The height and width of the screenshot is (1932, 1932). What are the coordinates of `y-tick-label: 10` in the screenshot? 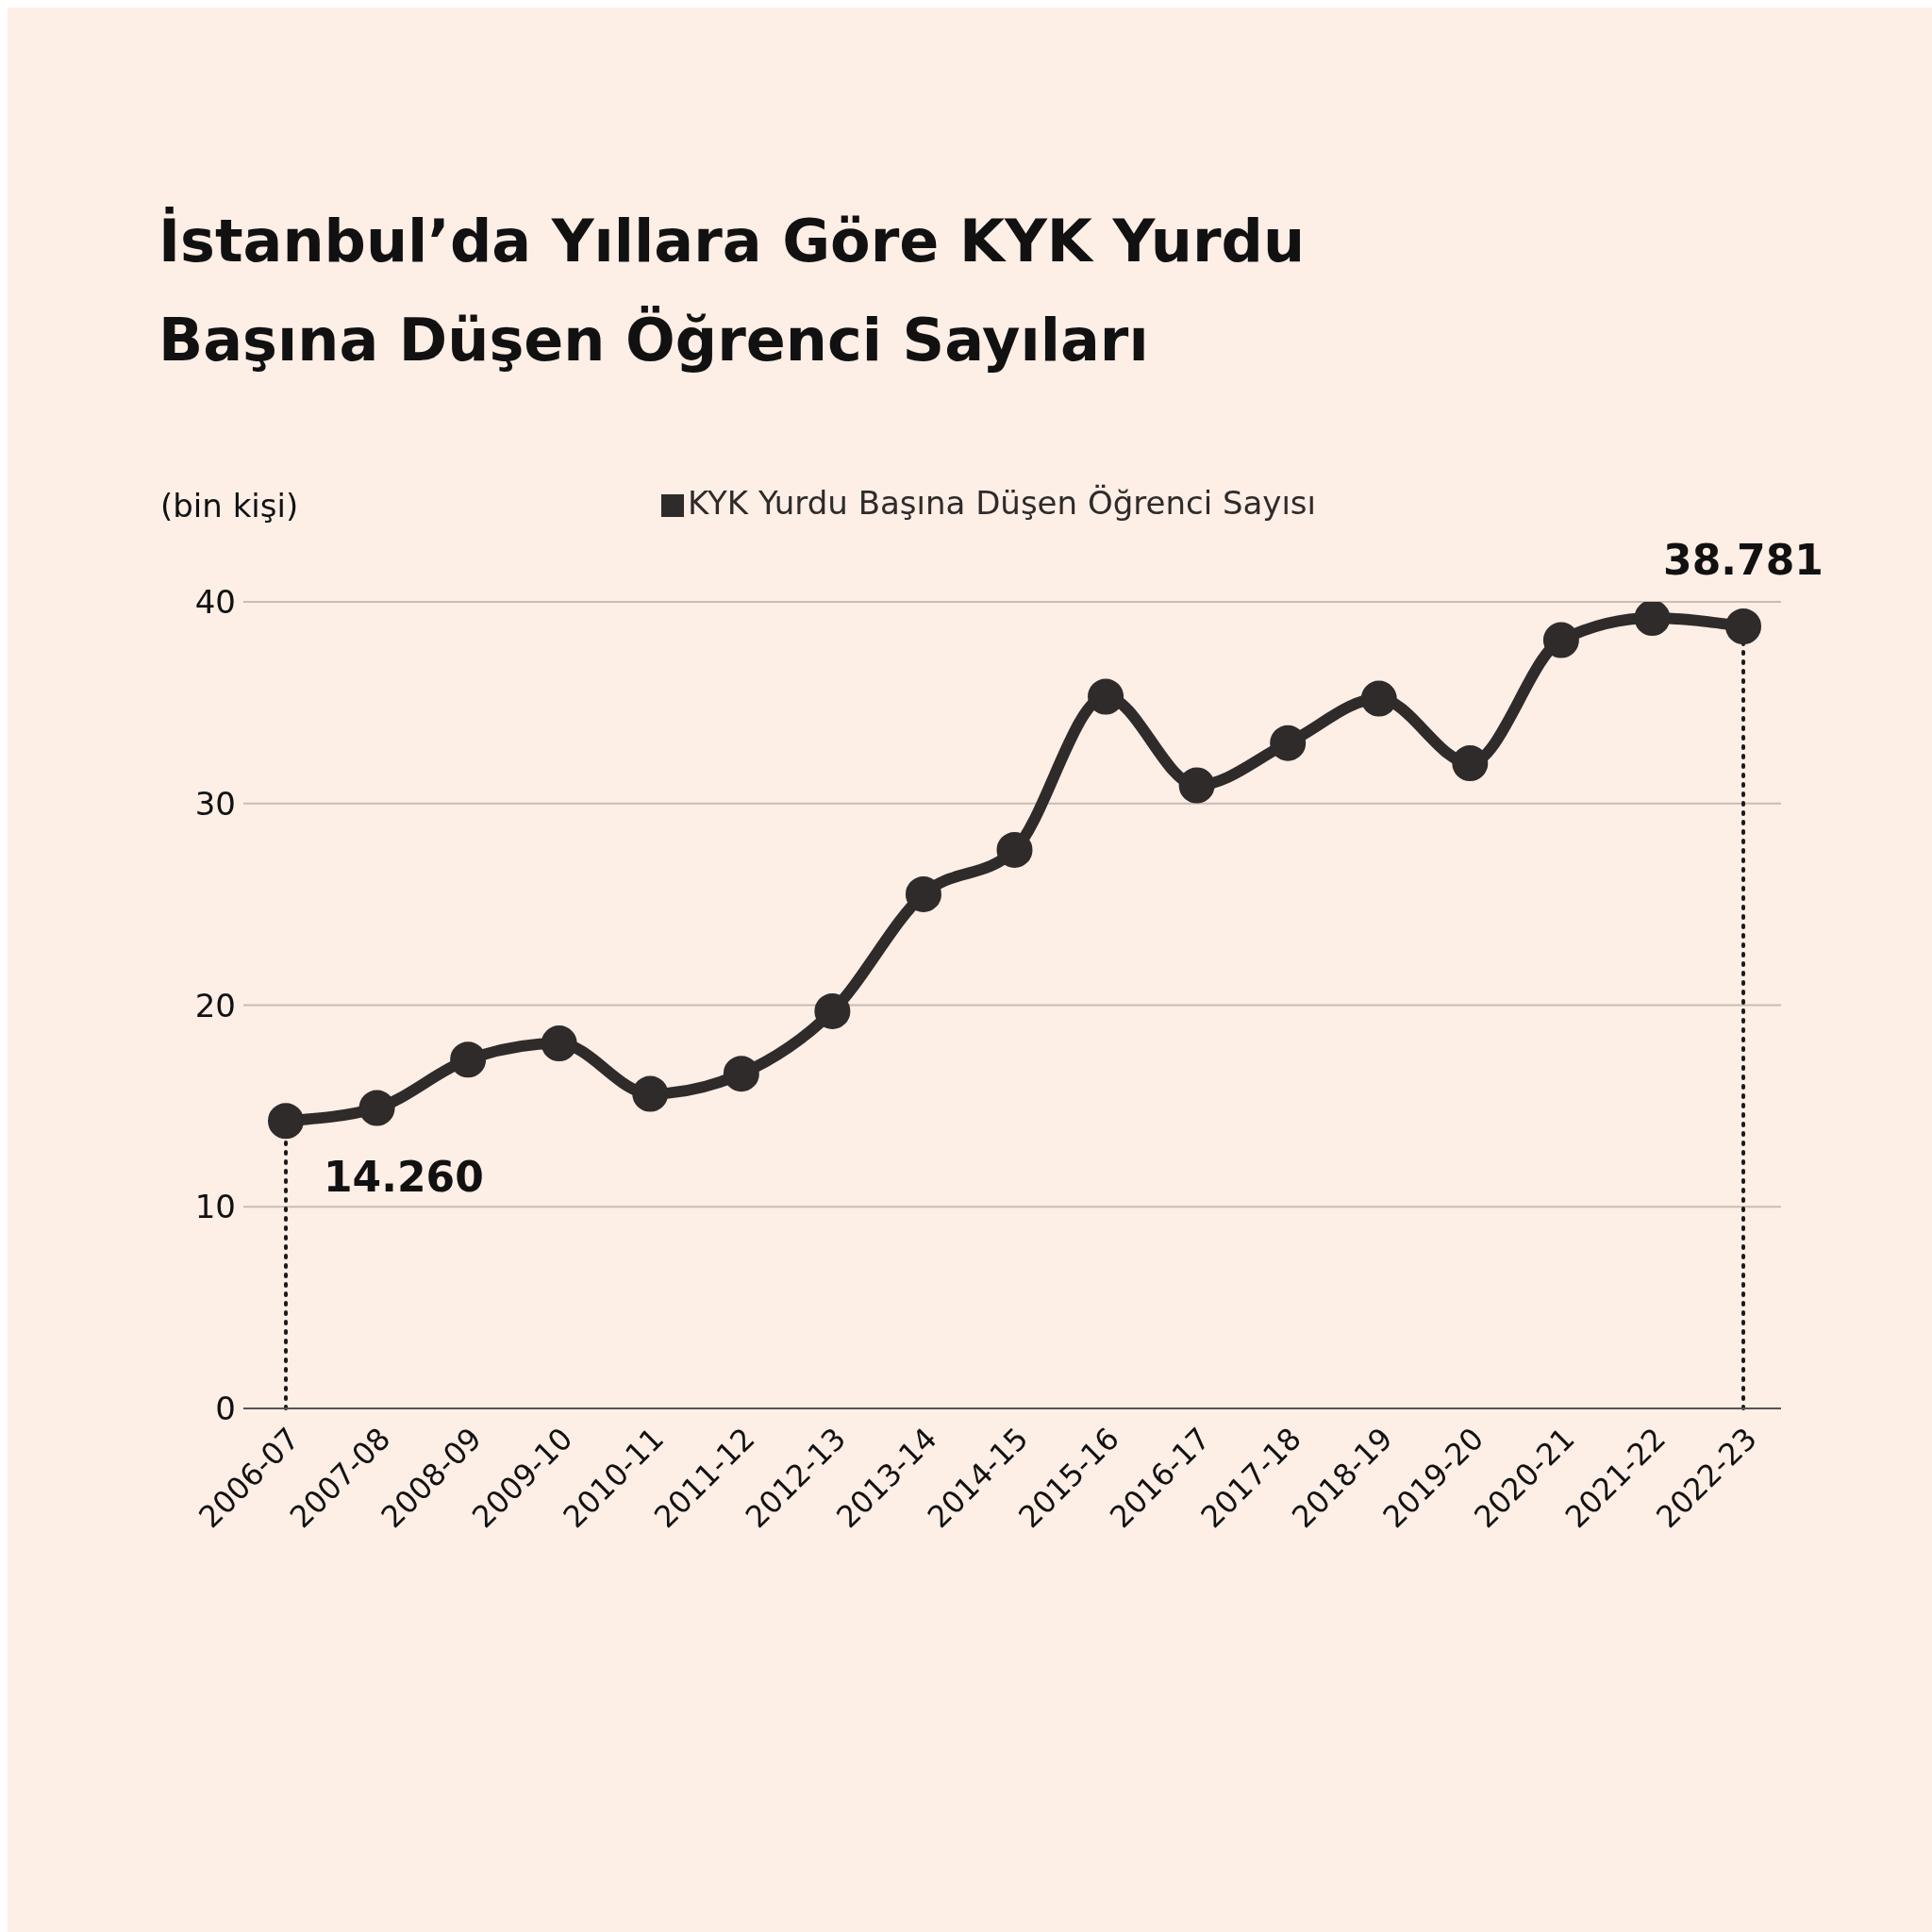 It's located at (215, 1207).